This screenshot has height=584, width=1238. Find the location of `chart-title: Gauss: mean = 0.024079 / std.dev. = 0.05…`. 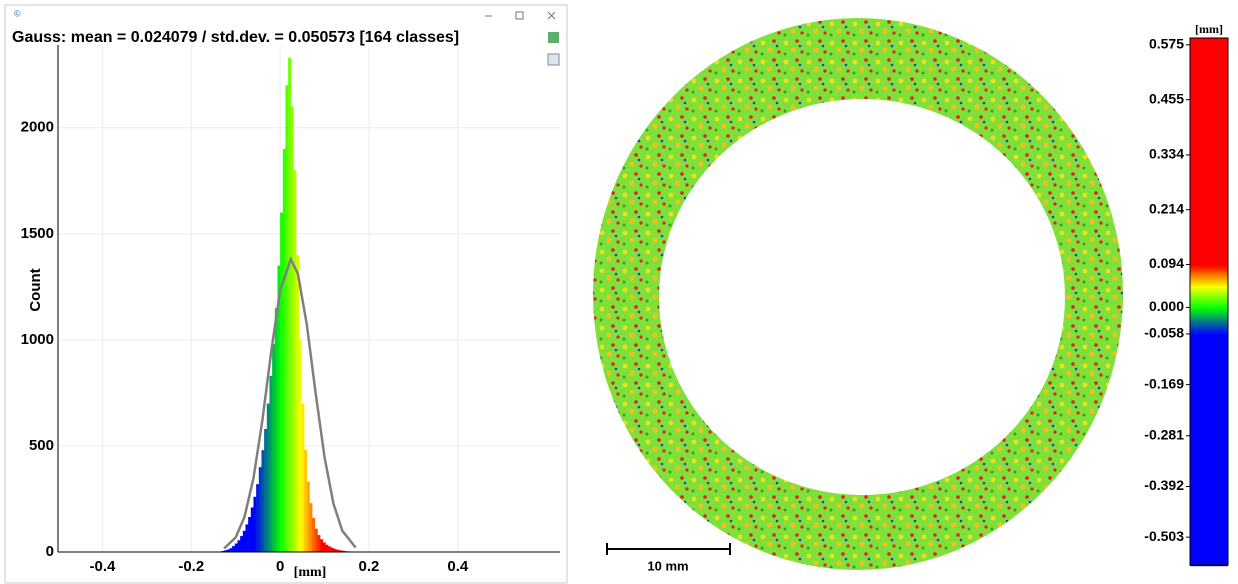

chart-title: Gauss: mean = 0.024079 / std.dev. = 0.05… is located at coordinates (235, 37).